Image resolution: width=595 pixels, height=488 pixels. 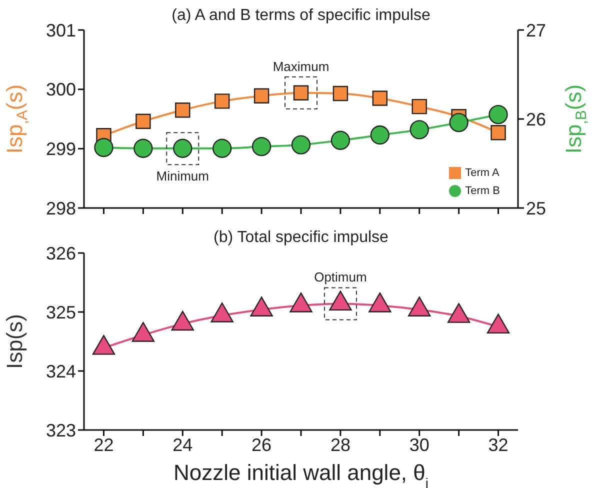 I want to click on annotation: Minimum, so click(x=183, y=176).